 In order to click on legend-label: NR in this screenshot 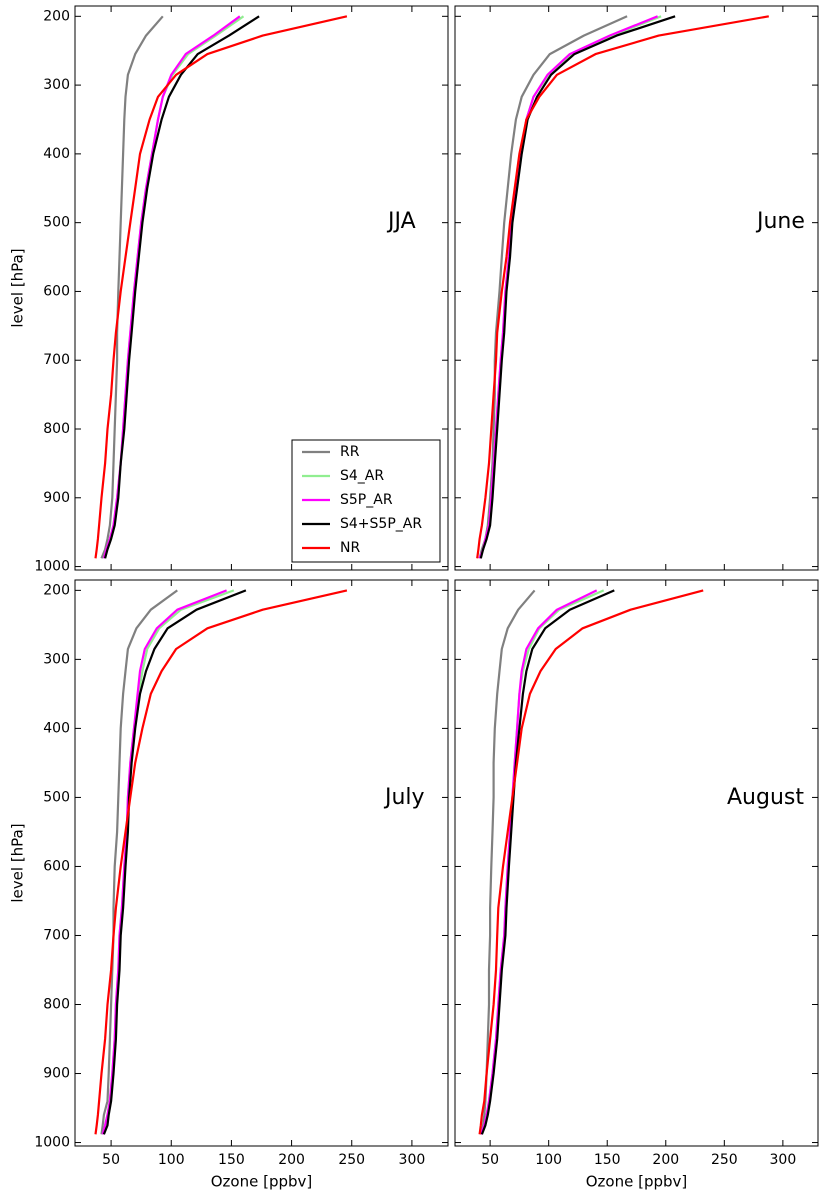, I will do `click(350, 548)`.